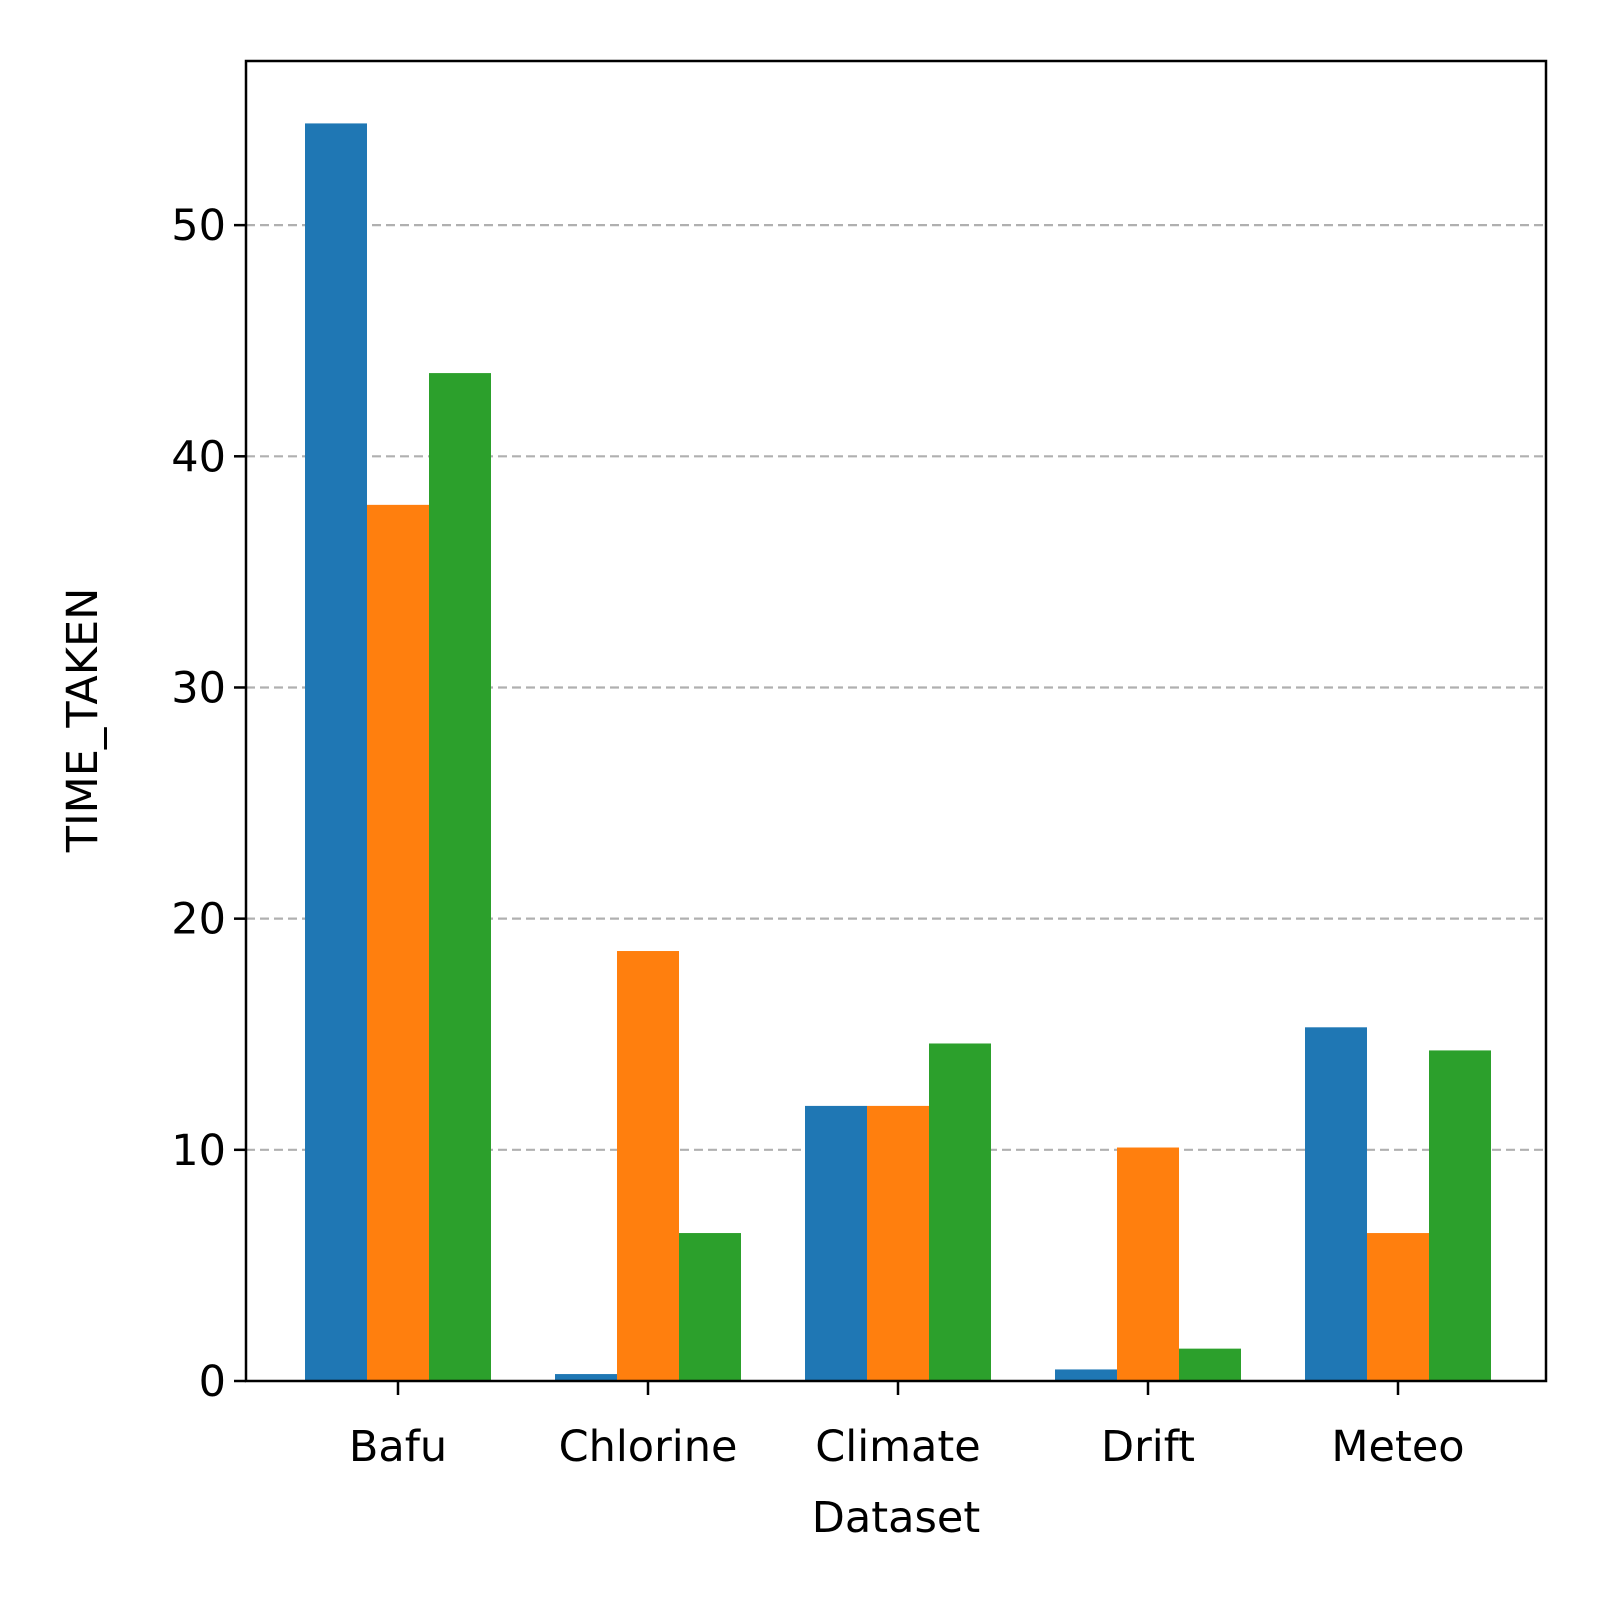 Image resolution: width=1600 pixels, height=1600 pixels. I want to click on bar-bafu-s2, so click(398, 942).